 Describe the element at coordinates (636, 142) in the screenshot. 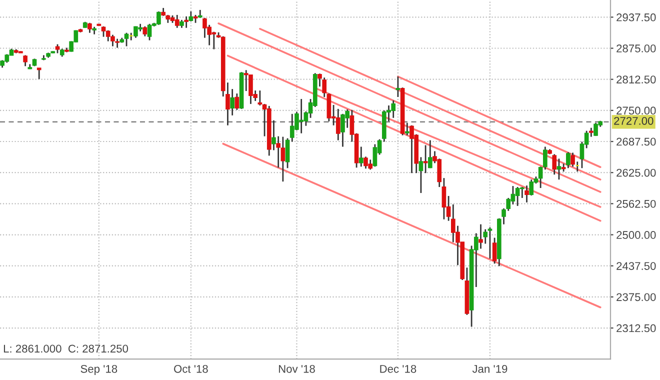

I see `y-tick-label: 2687.50` at that location.